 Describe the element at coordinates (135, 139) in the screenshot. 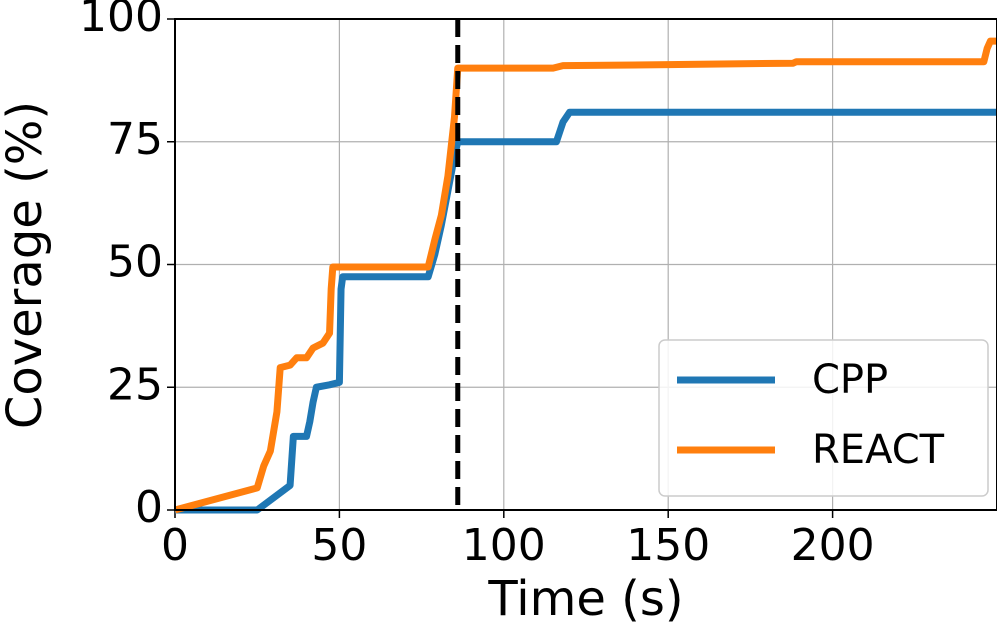

I see `y-tick-label: 75` at that location.